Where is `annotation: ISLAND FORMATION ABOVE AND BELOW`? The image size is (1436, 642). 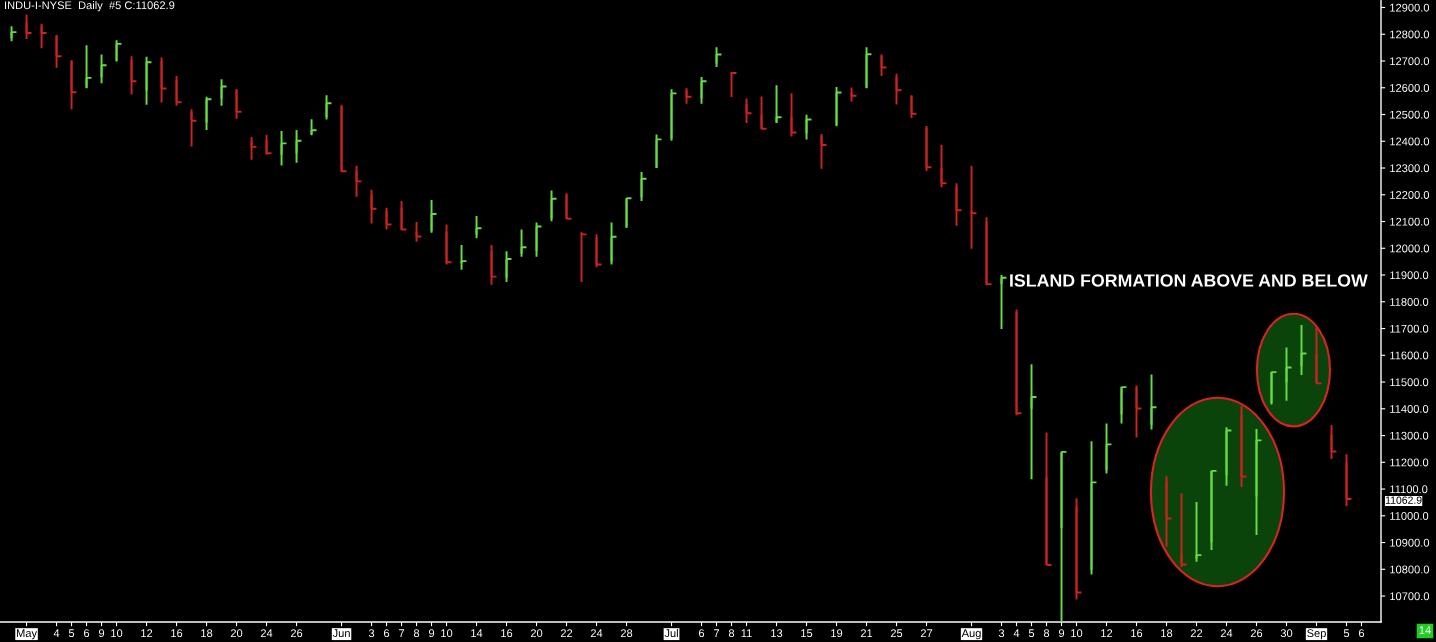 annotation: ISLAND FORMATION ABOVE AND BELOW is located at coordinates (1189, 280).